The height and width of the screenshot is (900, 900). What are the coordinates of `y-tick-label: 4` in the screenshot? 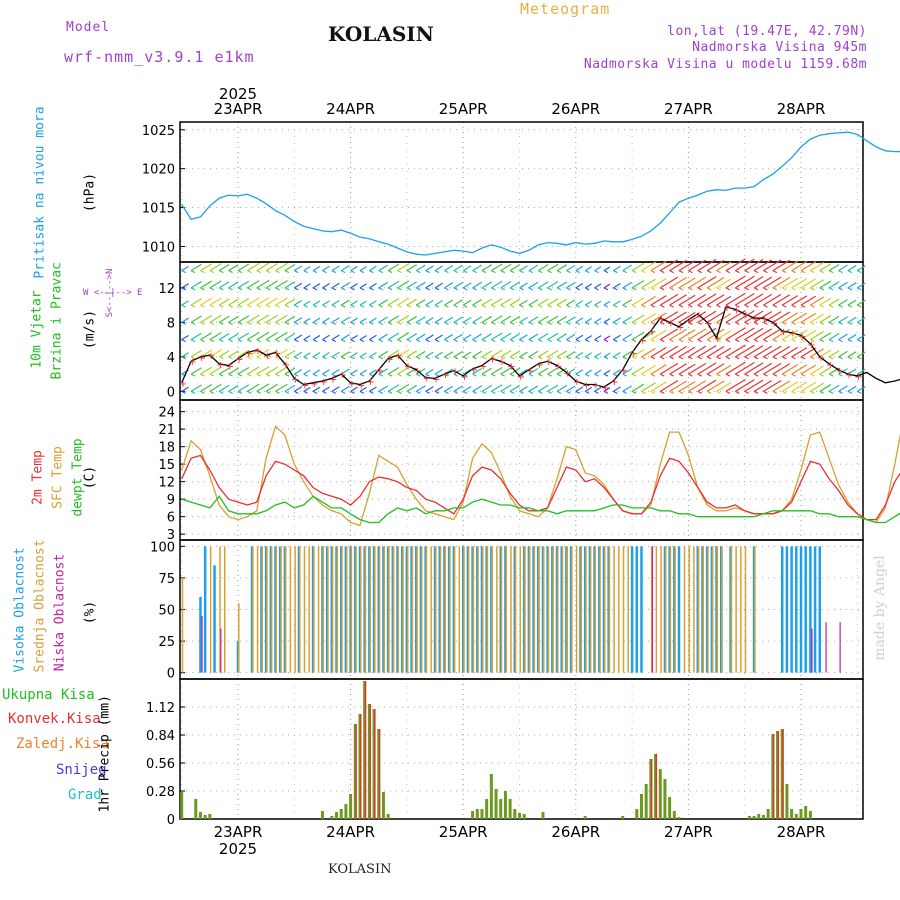 It's located at (171, 358).